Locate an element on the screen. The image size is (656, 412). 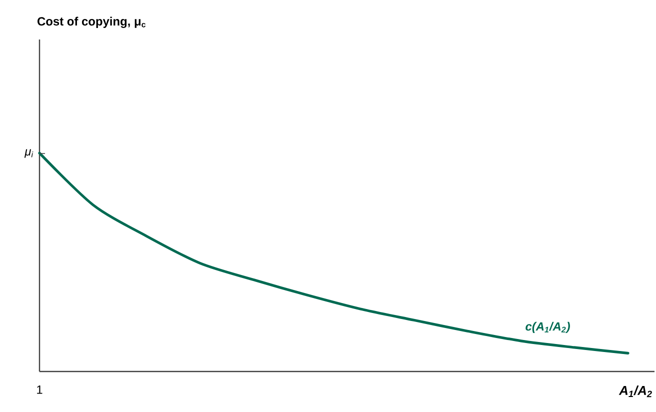
text: 1 is located at coordinates (39, 390).